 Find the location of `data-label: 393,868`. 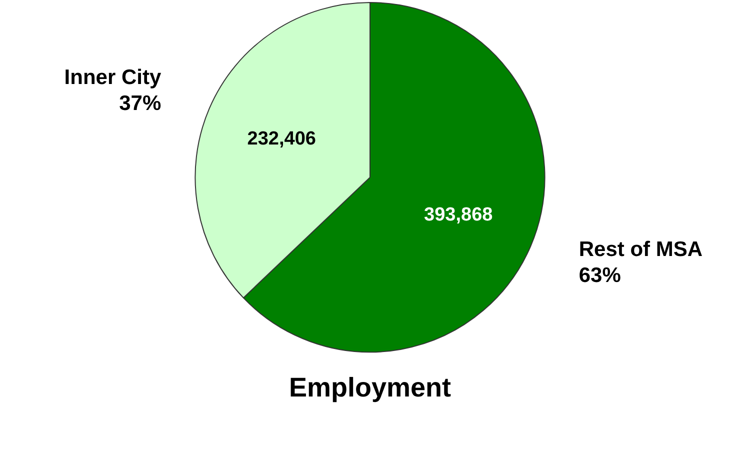

data-label: 393,868 is located at coordinates (458, 215).